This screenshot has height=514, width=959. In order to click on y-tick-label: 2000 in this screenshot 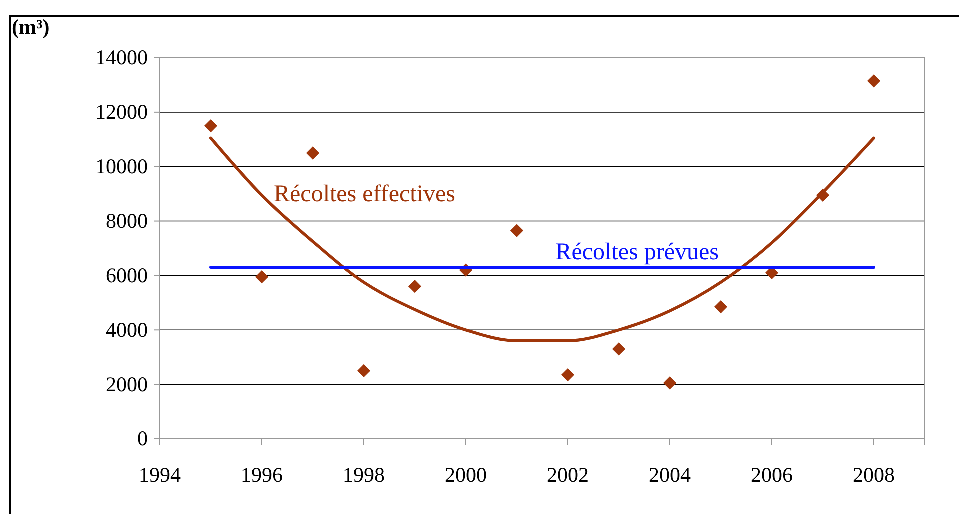, I will do `click(127, 384)`.